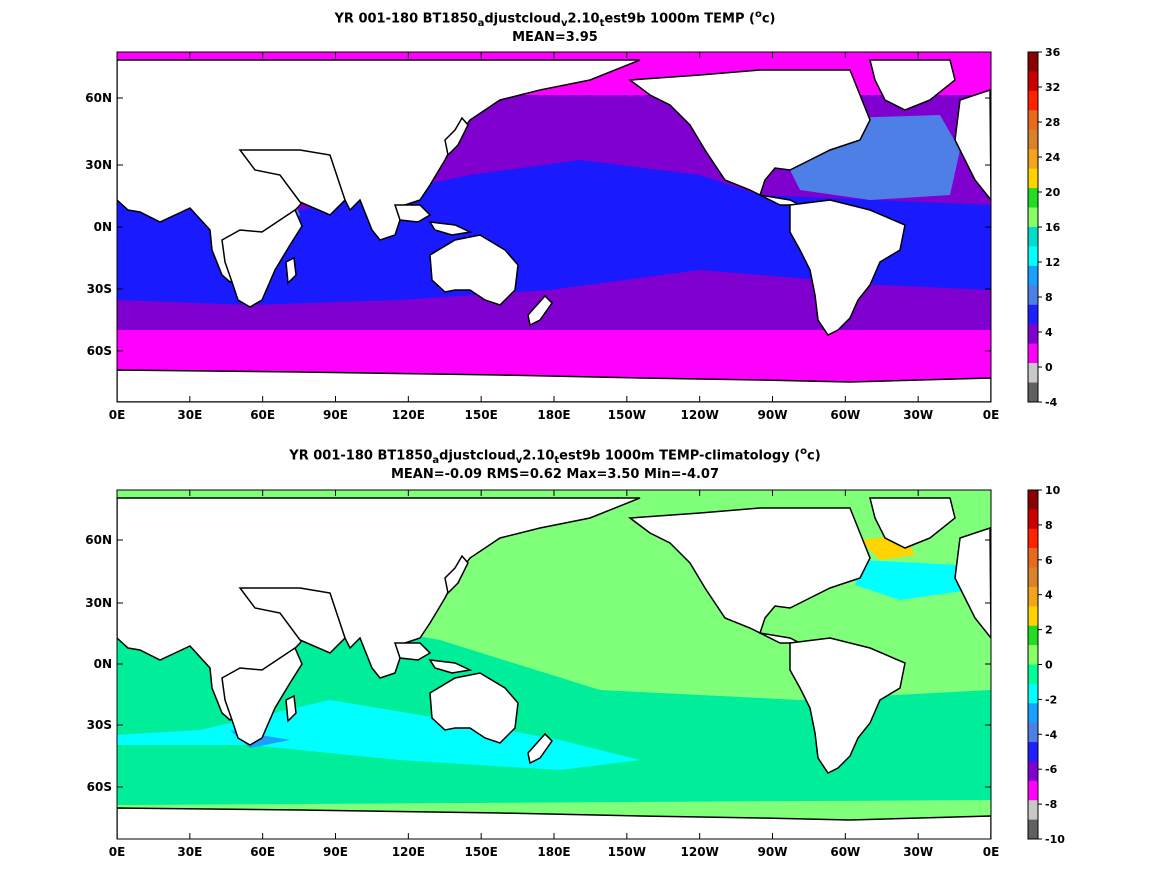 This screenshot has height=875, width=1167. What do you see at coordinates (1055, 839) in the screenshot?
I see `colorbar-tick-label: -10` at bounding box center [1055, 839].